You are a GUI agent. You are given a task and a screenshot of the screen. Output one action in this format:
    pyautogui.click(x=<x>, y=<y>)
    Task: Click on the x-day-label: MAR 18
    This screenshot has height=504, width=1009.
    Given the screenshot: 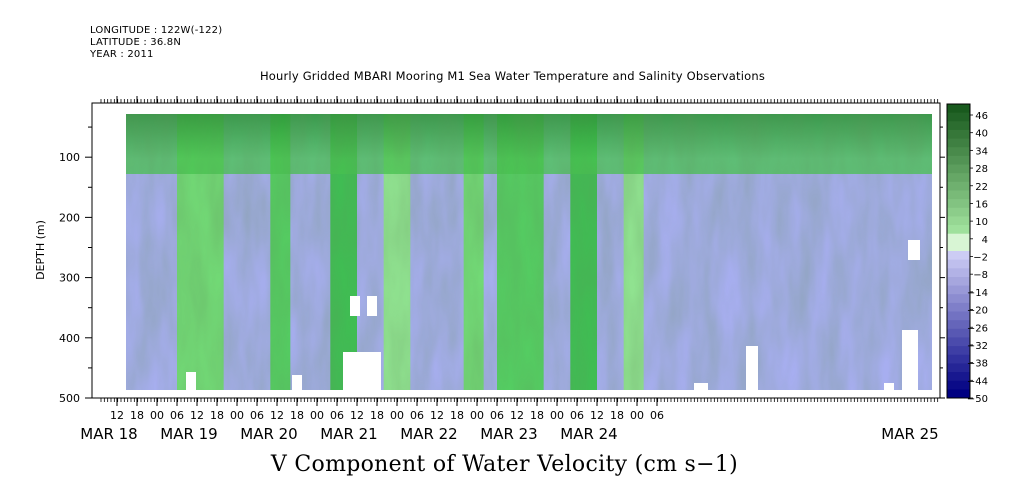 What is the action you would take?
    pyautogui.click(x=108, y=434)
    